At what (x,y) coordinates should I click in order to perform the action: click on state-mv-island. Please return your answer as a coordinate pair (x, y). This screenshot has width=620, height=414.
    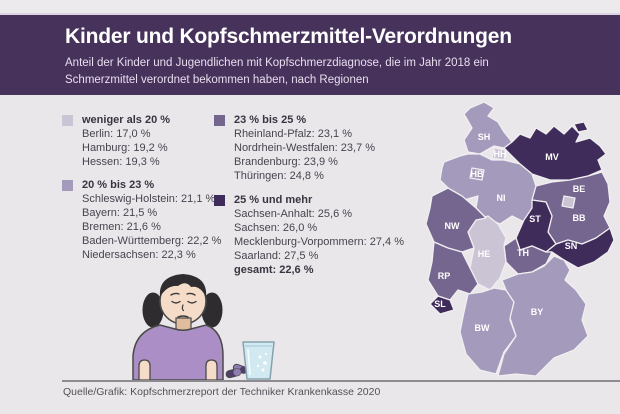
    Looking at the image, I should click on (581, 127).